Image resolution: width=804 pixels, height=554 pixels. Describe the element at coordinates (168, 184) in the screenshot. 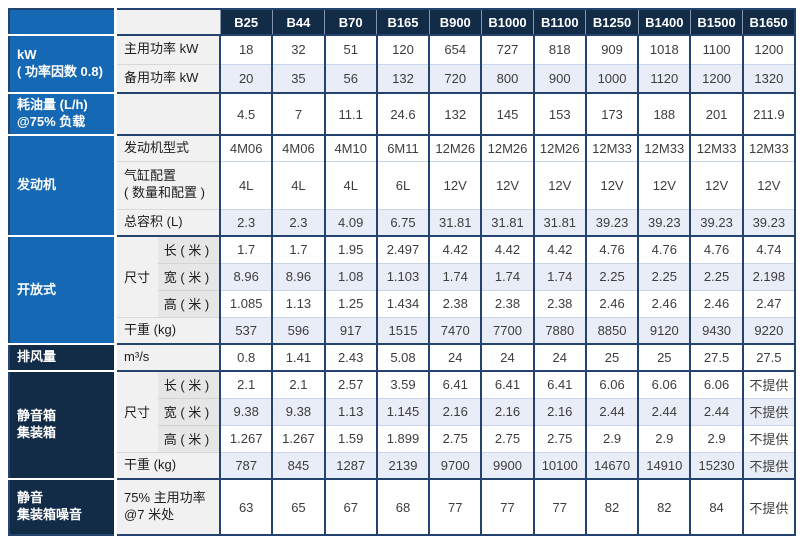

I see `row-label: 气缸配置 ( 数量和配置 )` at that location.